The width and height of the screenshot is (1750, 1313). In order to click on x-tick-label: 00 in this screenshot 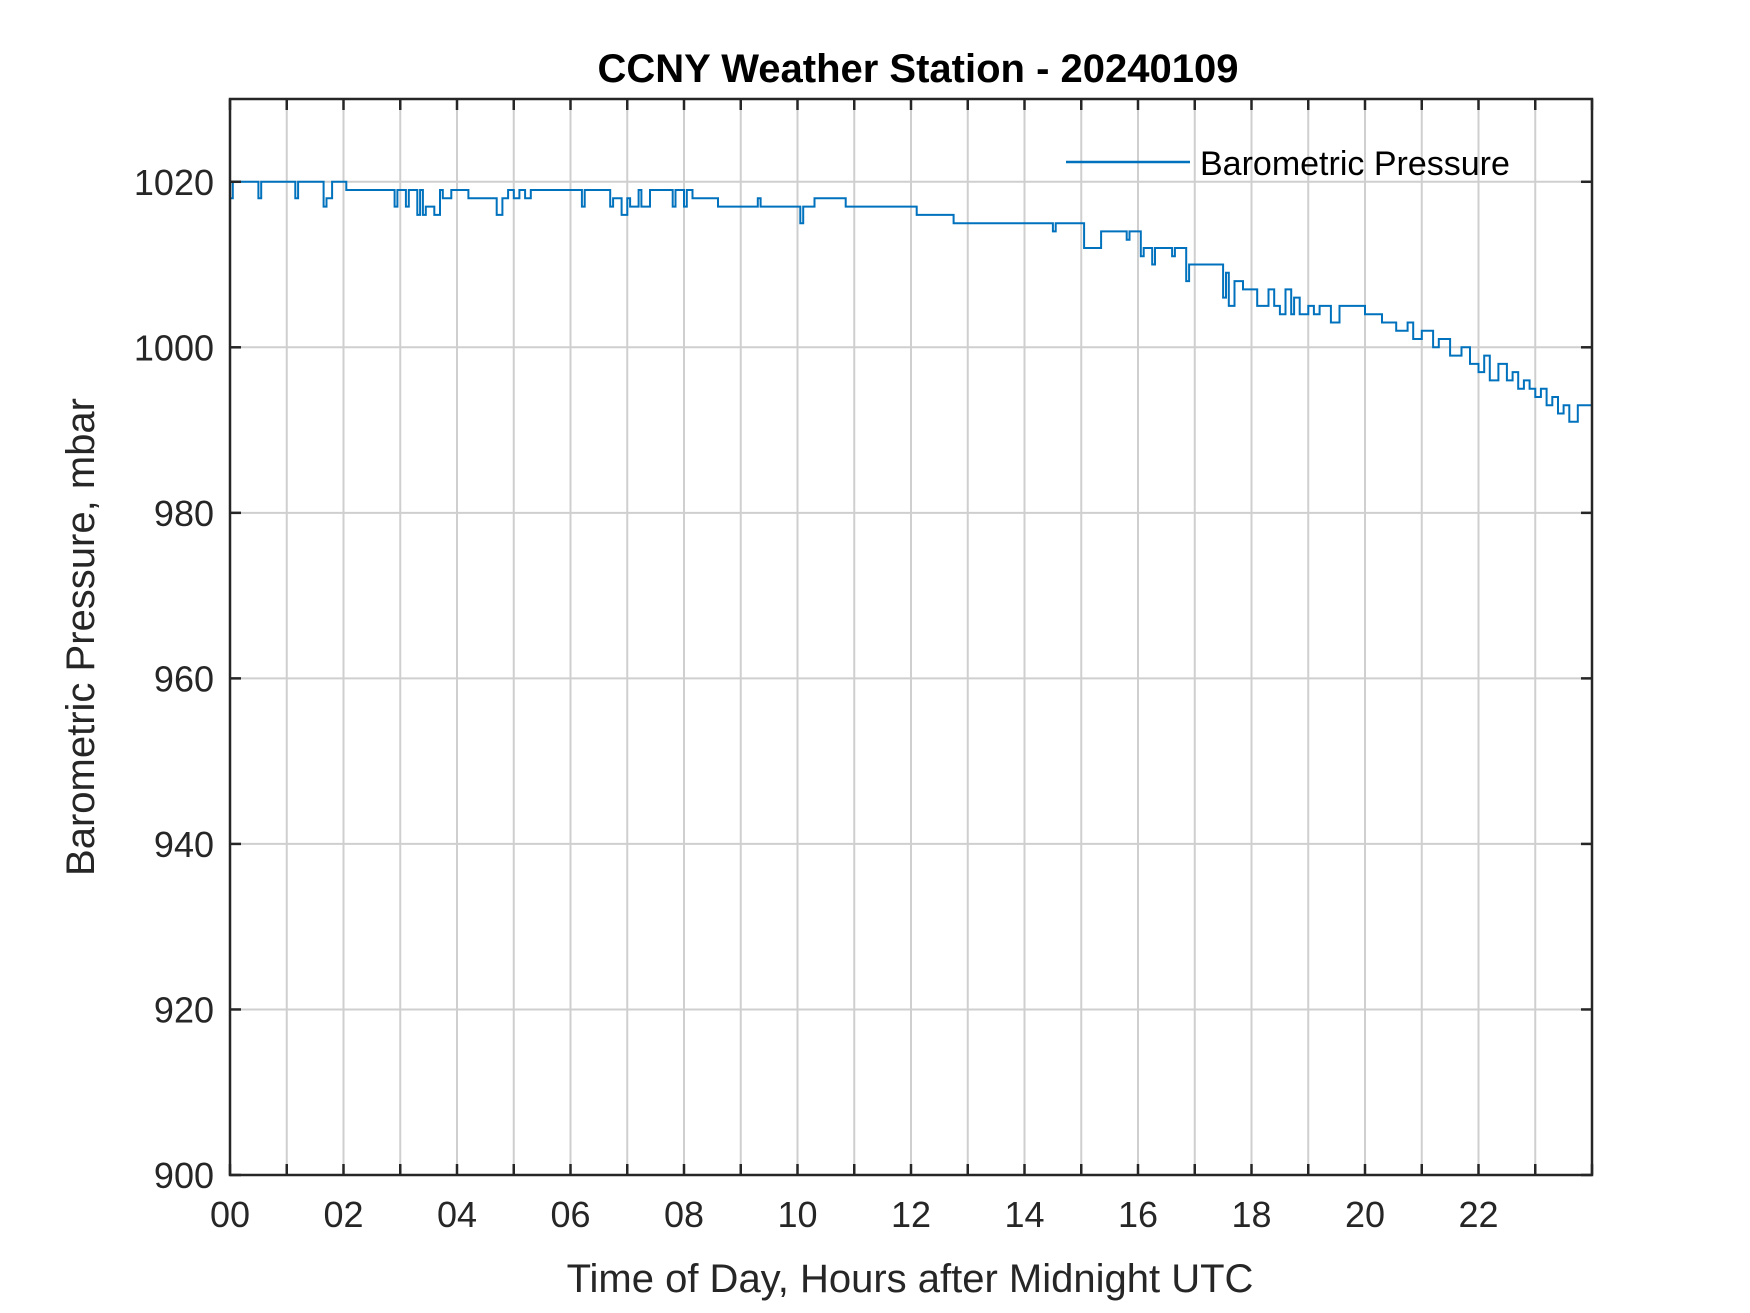, I will do `click(230, 1214)`.